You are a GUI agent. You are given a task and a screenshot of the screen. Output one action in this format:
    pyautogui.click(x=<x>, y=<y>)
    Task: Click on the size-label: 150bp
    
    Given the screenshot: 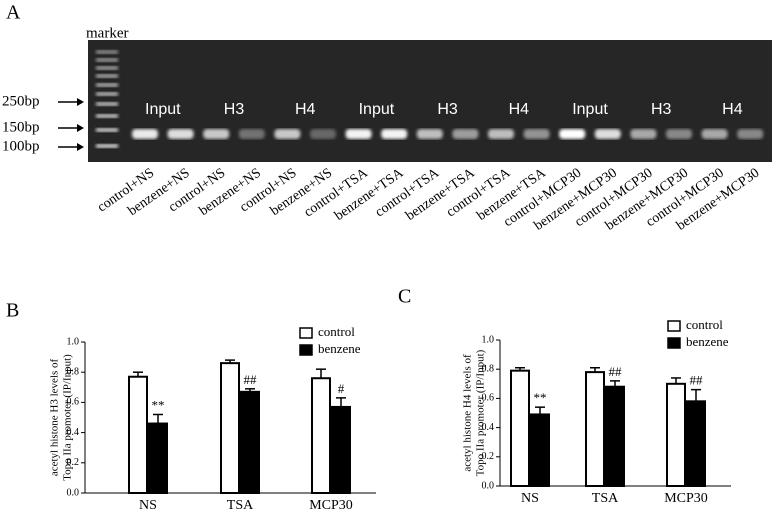 What is the action you would take?
    pyautogui.click(x=21, y=127)
    